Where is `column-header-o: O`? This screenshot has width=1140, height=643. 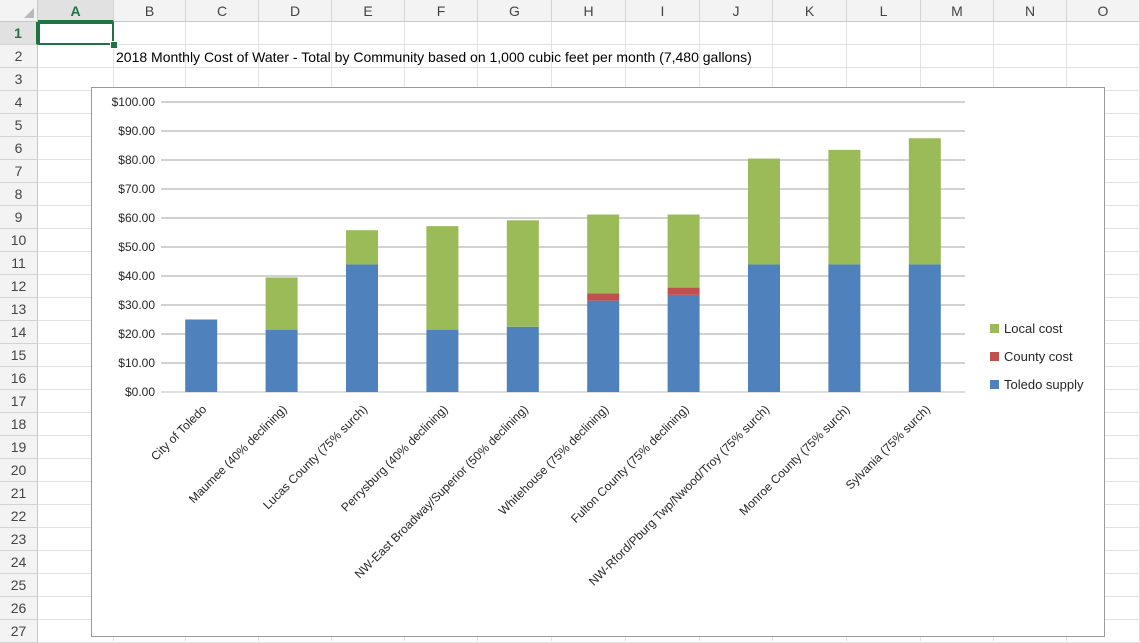 column-header-o: O is located at coordinates (1103, 11).